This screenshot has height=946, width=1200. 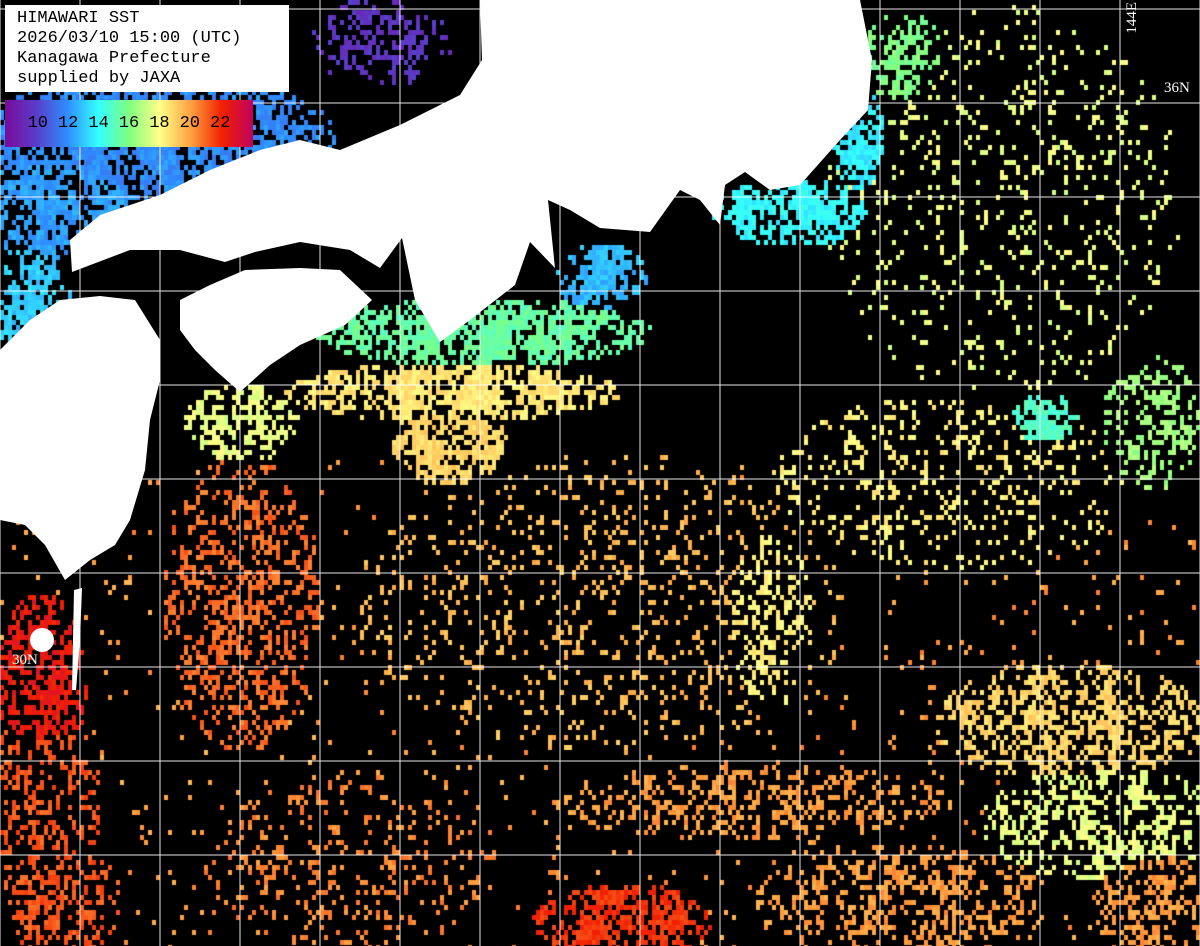 I want to click on color-scale-legend: 10 12 14 16 18 20 22, so click(x=129, y=123).